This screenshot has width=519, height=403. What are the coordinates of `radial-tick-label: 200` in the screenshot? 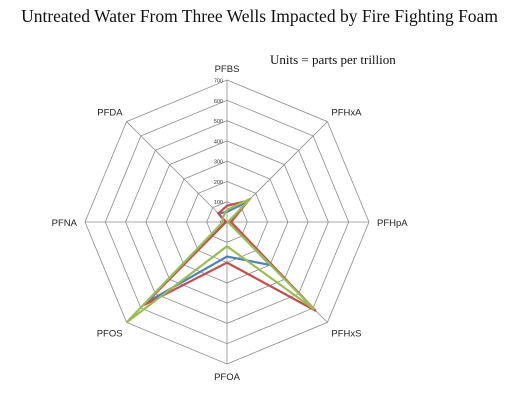 It's located at (218, 183).